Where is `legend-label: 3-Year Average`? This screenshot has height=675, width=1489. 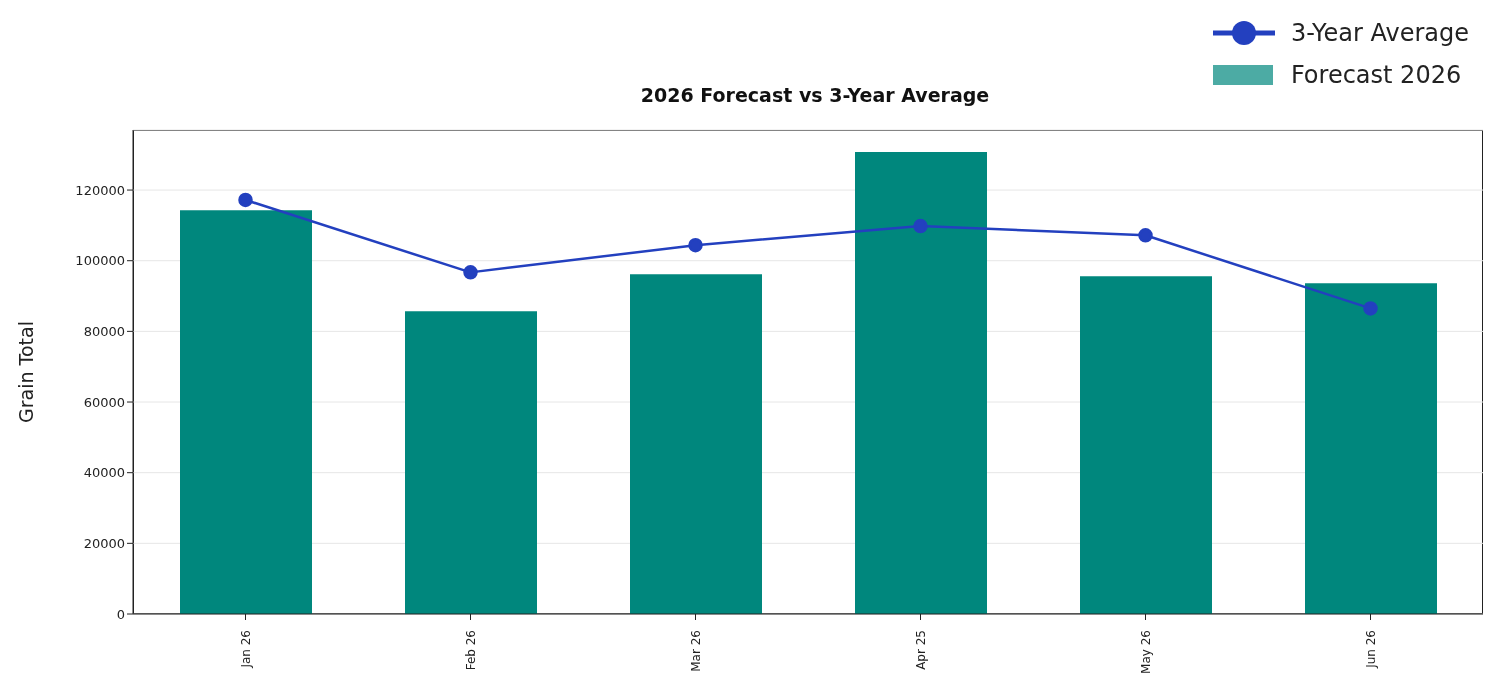 legend-label: 3-Year Average is located at coordinates (1379, 33).